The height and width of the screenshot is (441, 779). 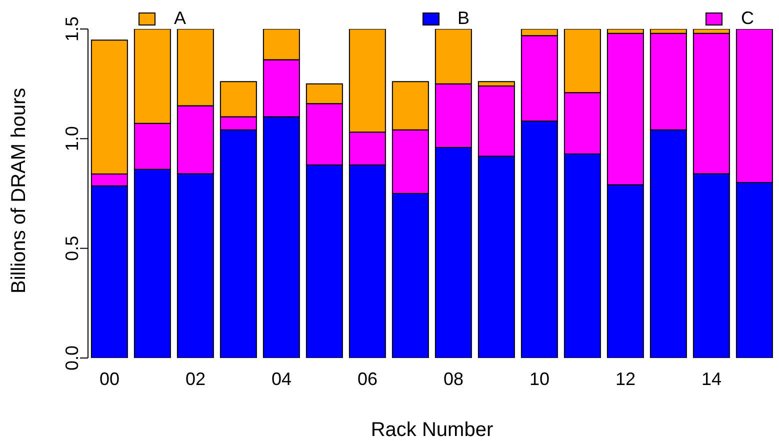 I want to click on x-tick-label: 00, so click(x=109, y=378).